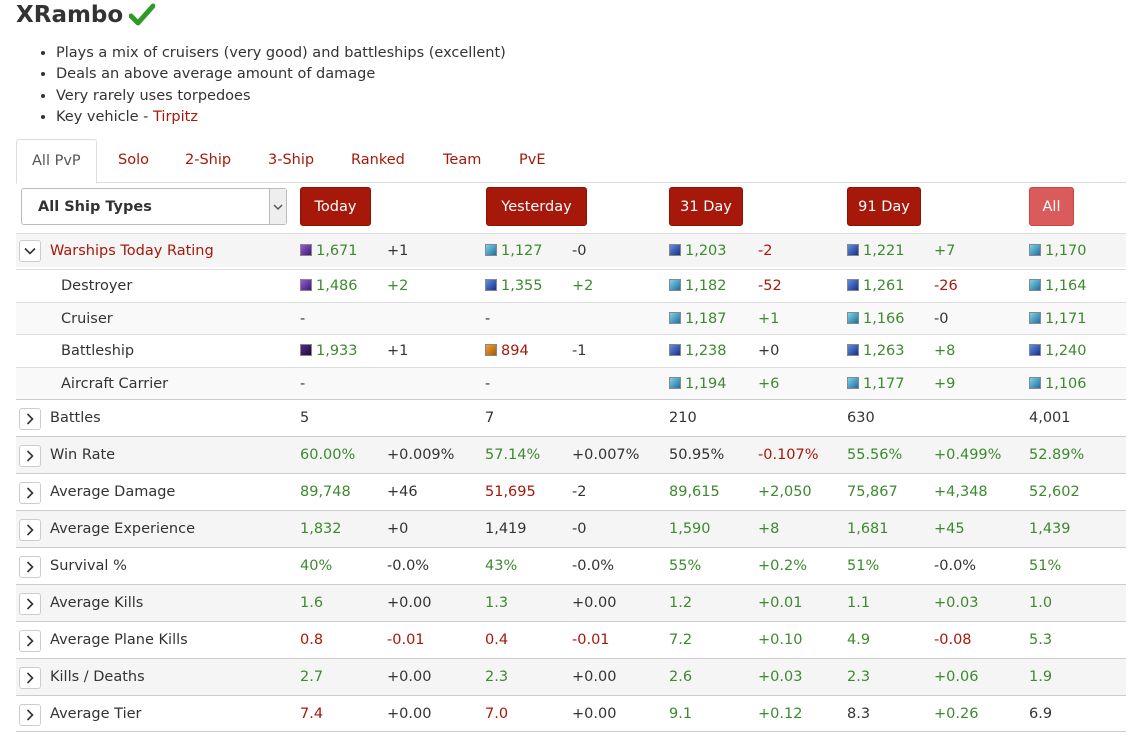  Describe the element at coordinates (536, 206) in the screenshot. I see `period-button-yesterday: Yesterday` at that location.